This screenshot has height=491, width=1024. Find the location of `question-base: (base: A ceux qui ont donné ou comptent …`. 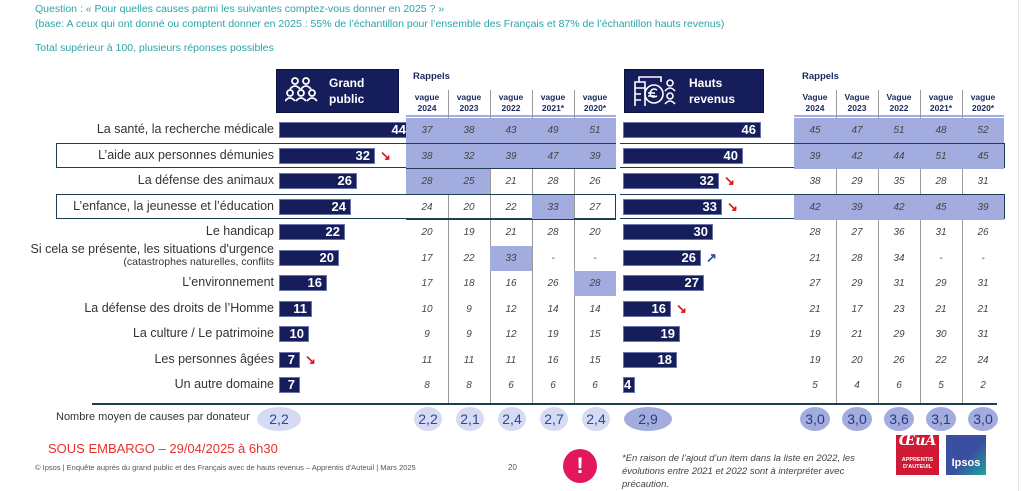

question-base: (base: A ceux qui ont donné ou comptent … is located at coordinates (380, 24).